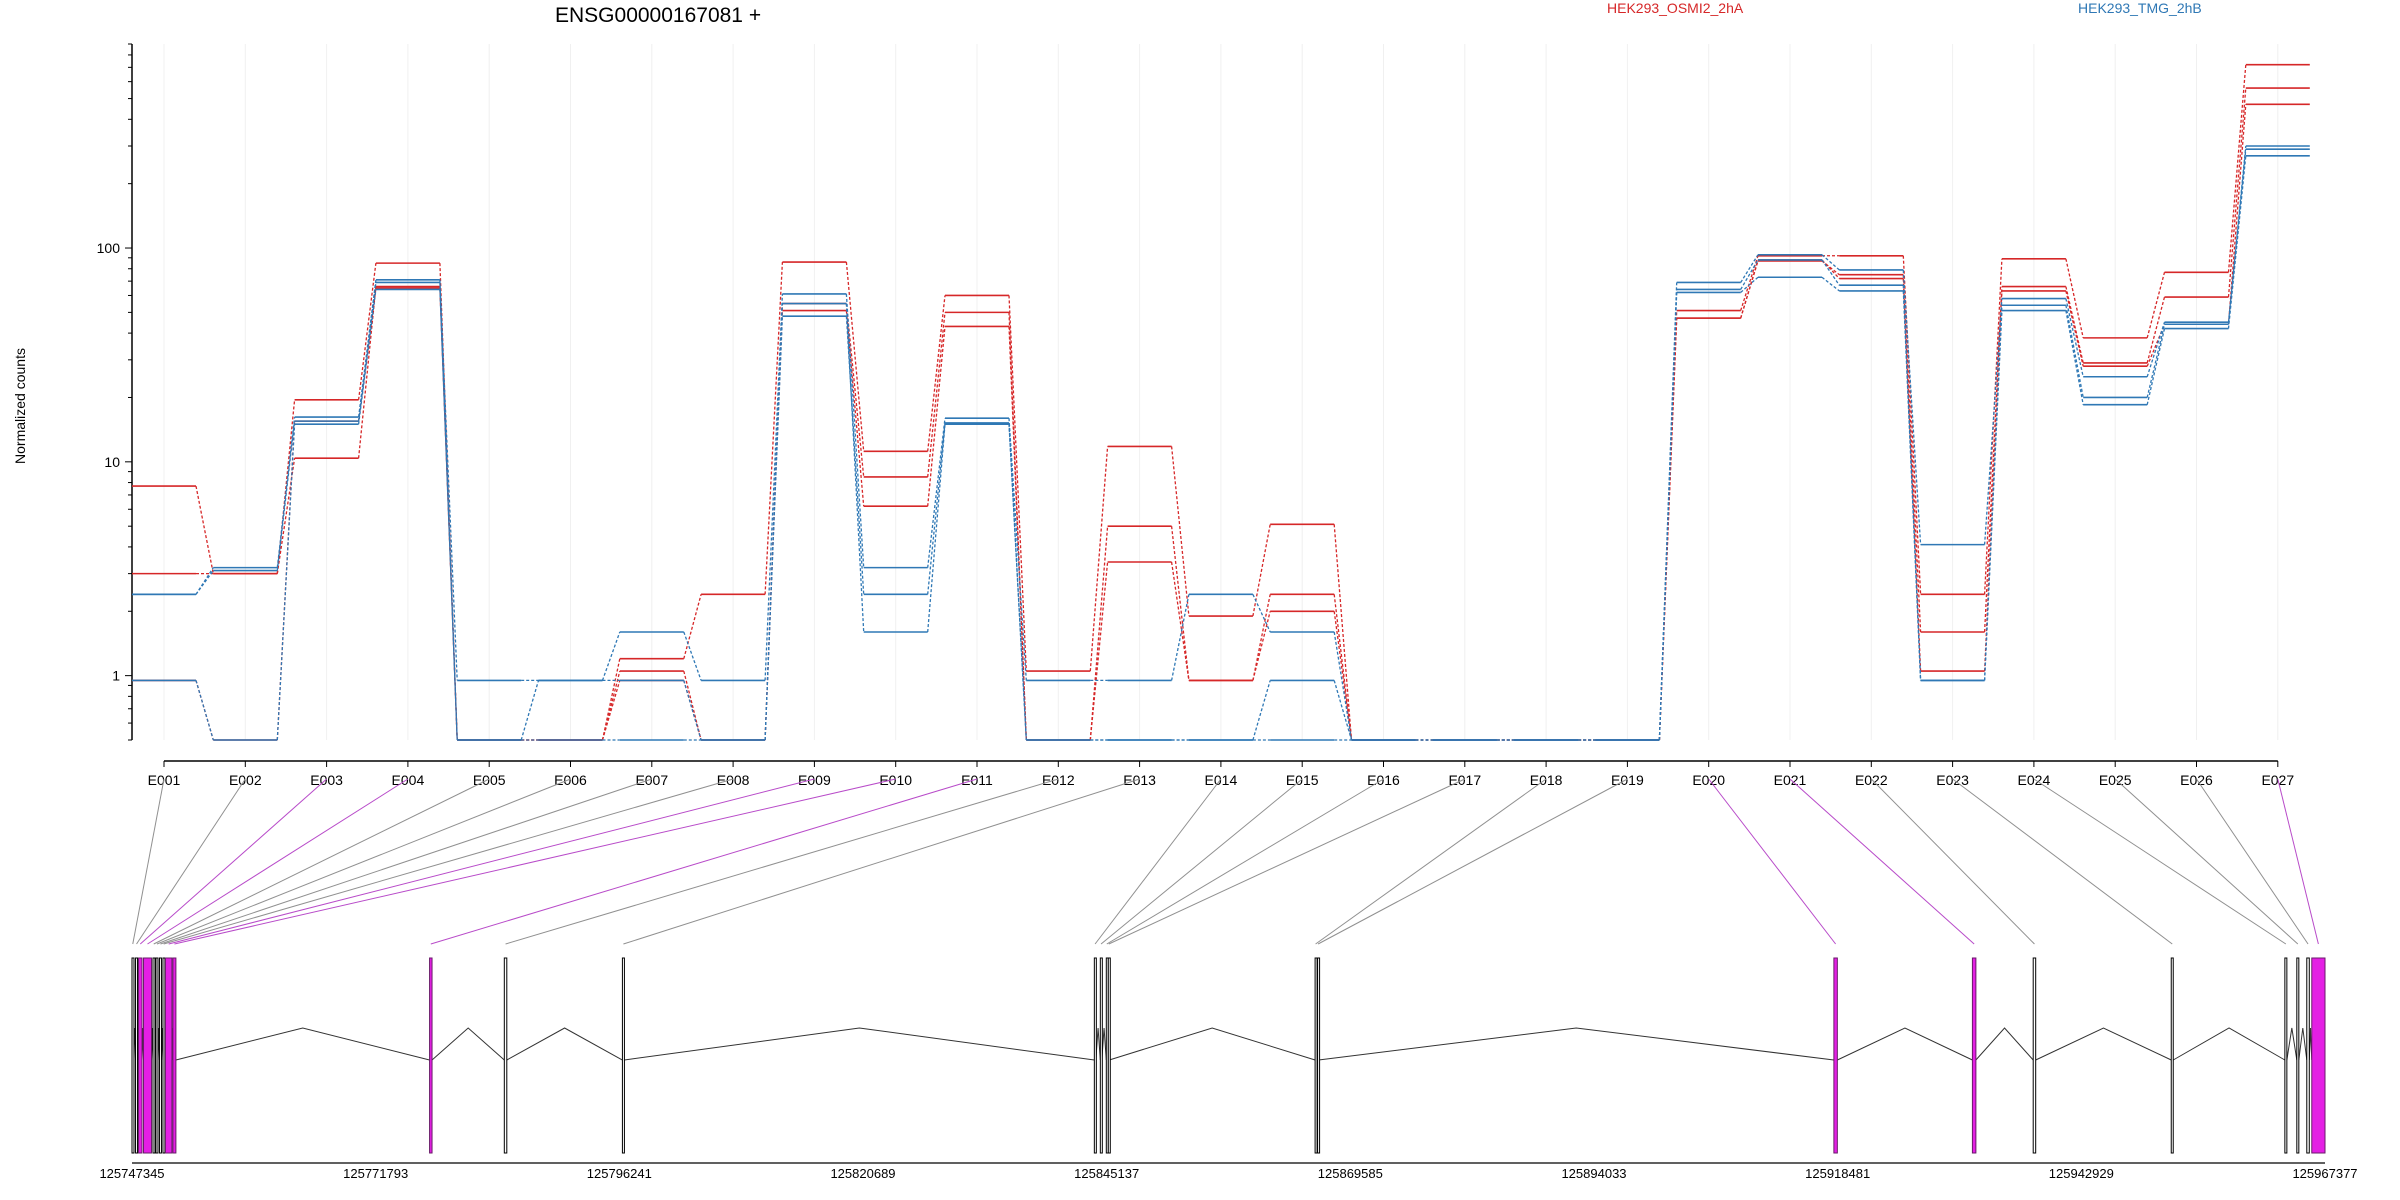  I want to click on genomic-tick-label: 125967377, so click(2324, 1173).